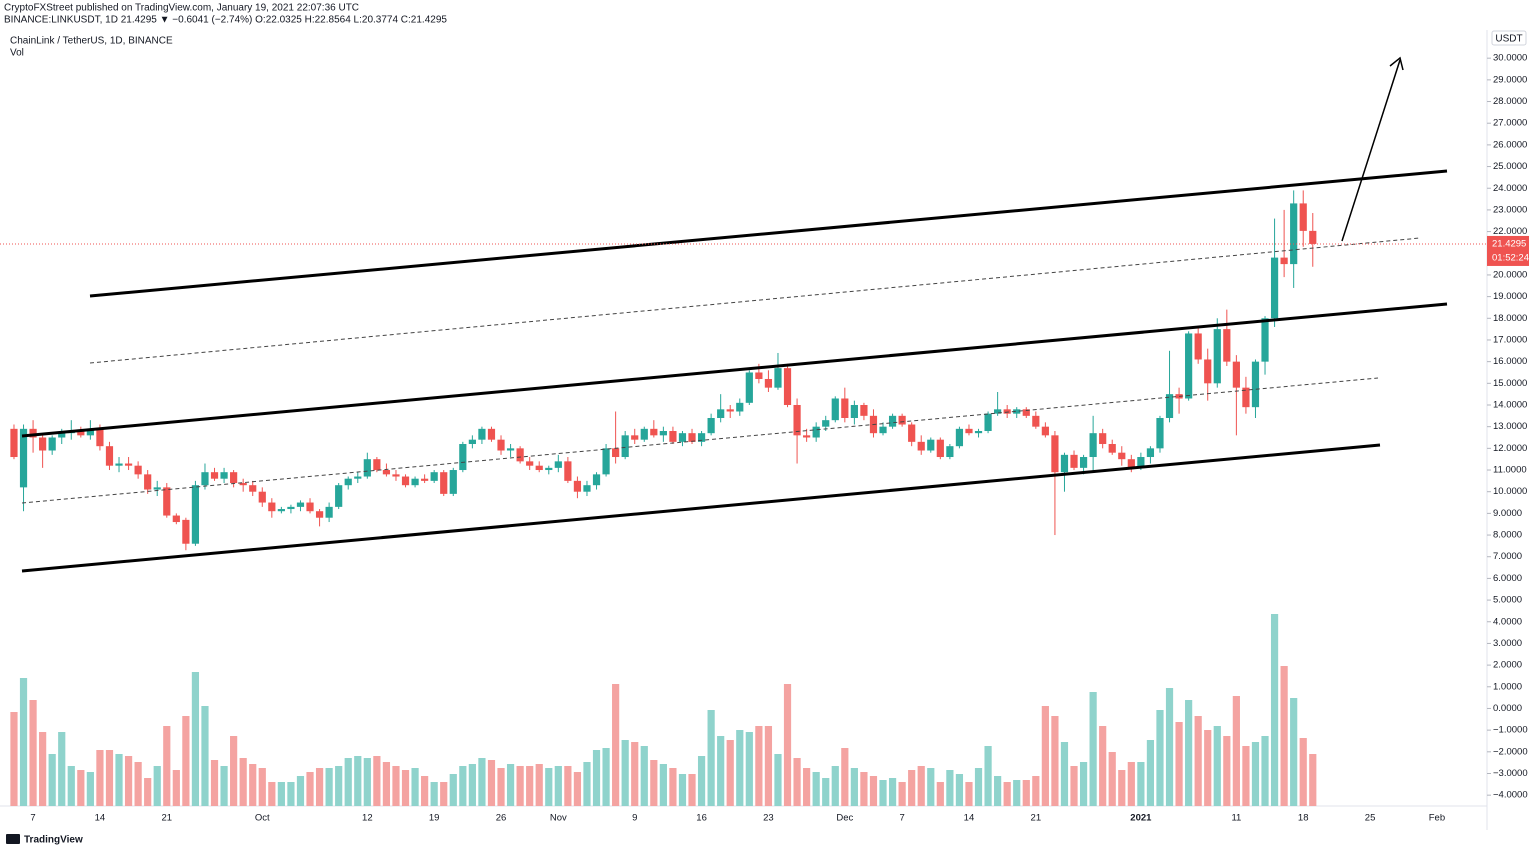 The height and width of the screenshot is (852, 1536). I want to click on y-tick-label: 2.0000, so click(1507, 665).